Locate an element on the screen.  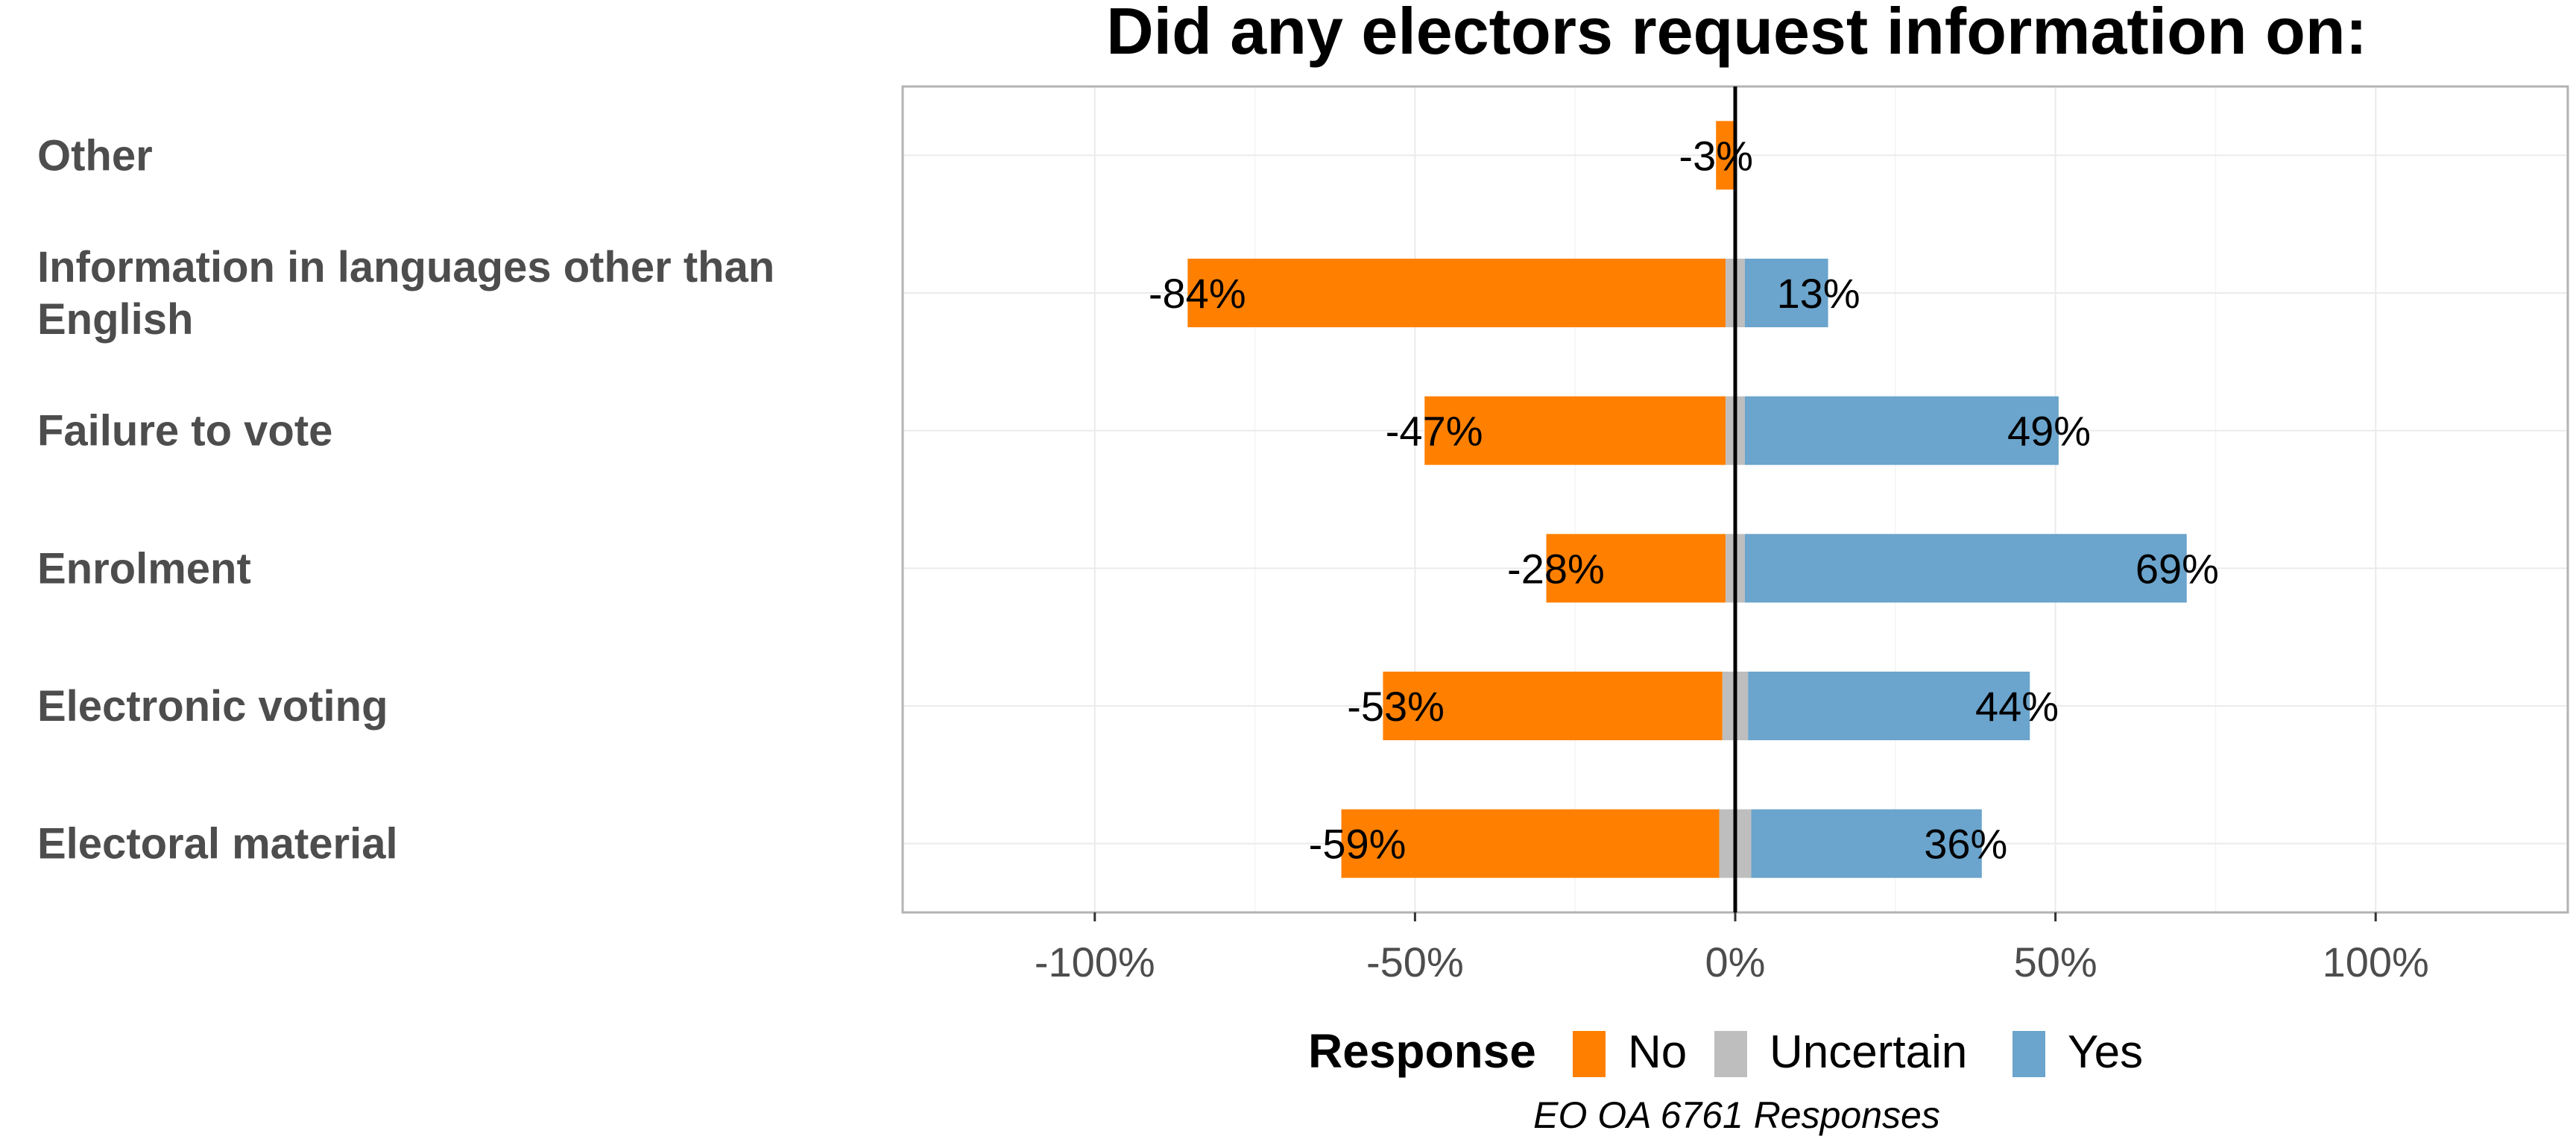
category-label: Electoral material is located at coordinates (217, 844).